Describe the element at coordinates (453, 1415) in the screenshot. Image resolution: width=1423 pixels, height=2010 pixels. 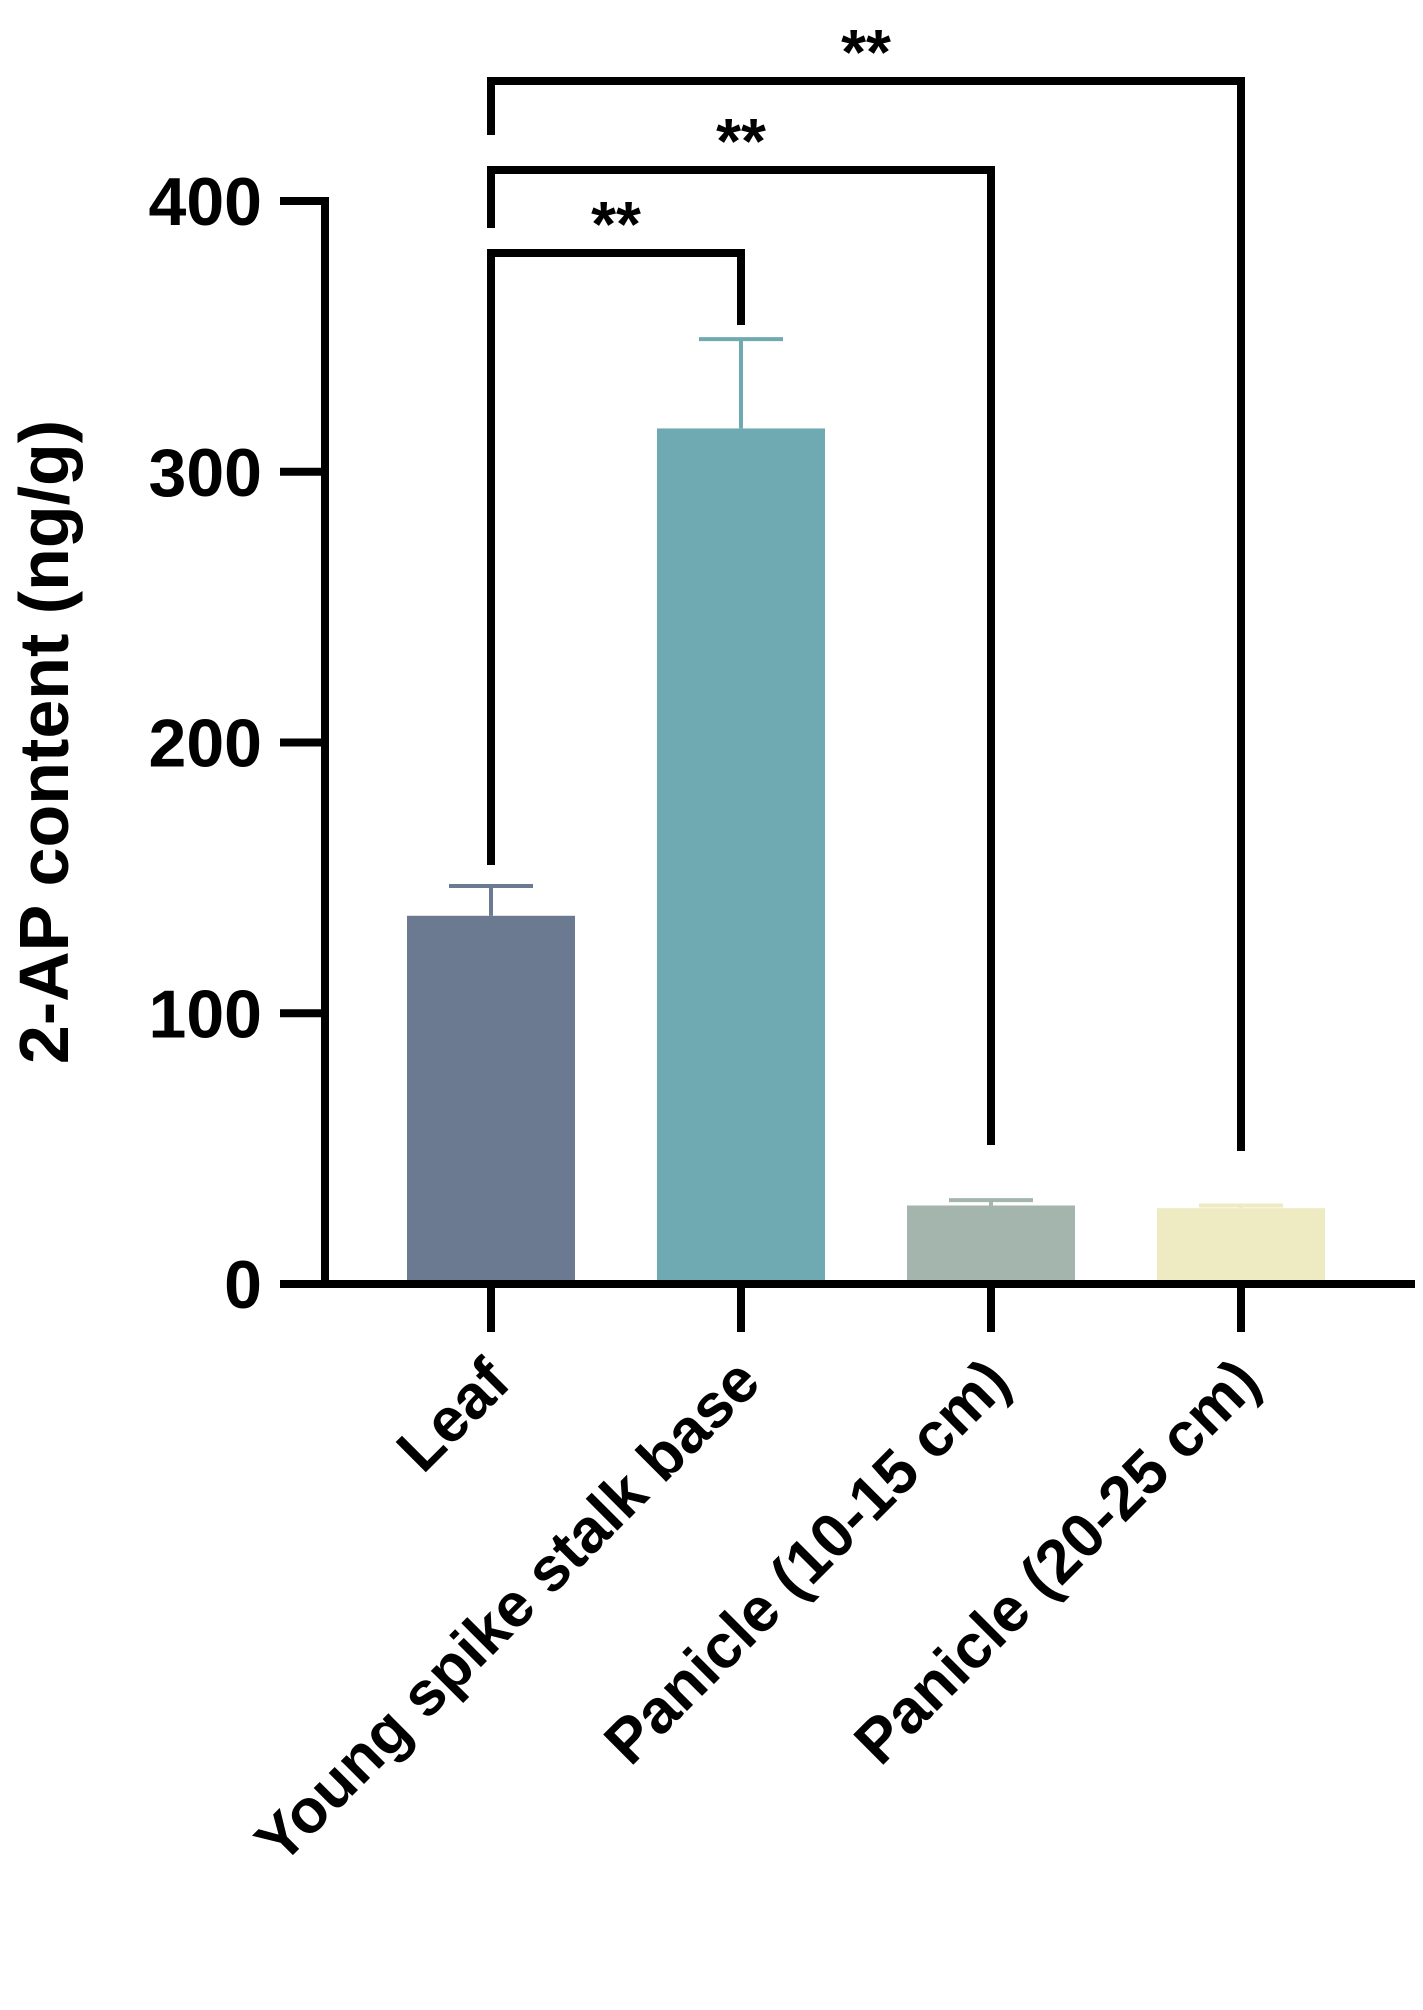
I see `x-category-label: Leaf` at that location.